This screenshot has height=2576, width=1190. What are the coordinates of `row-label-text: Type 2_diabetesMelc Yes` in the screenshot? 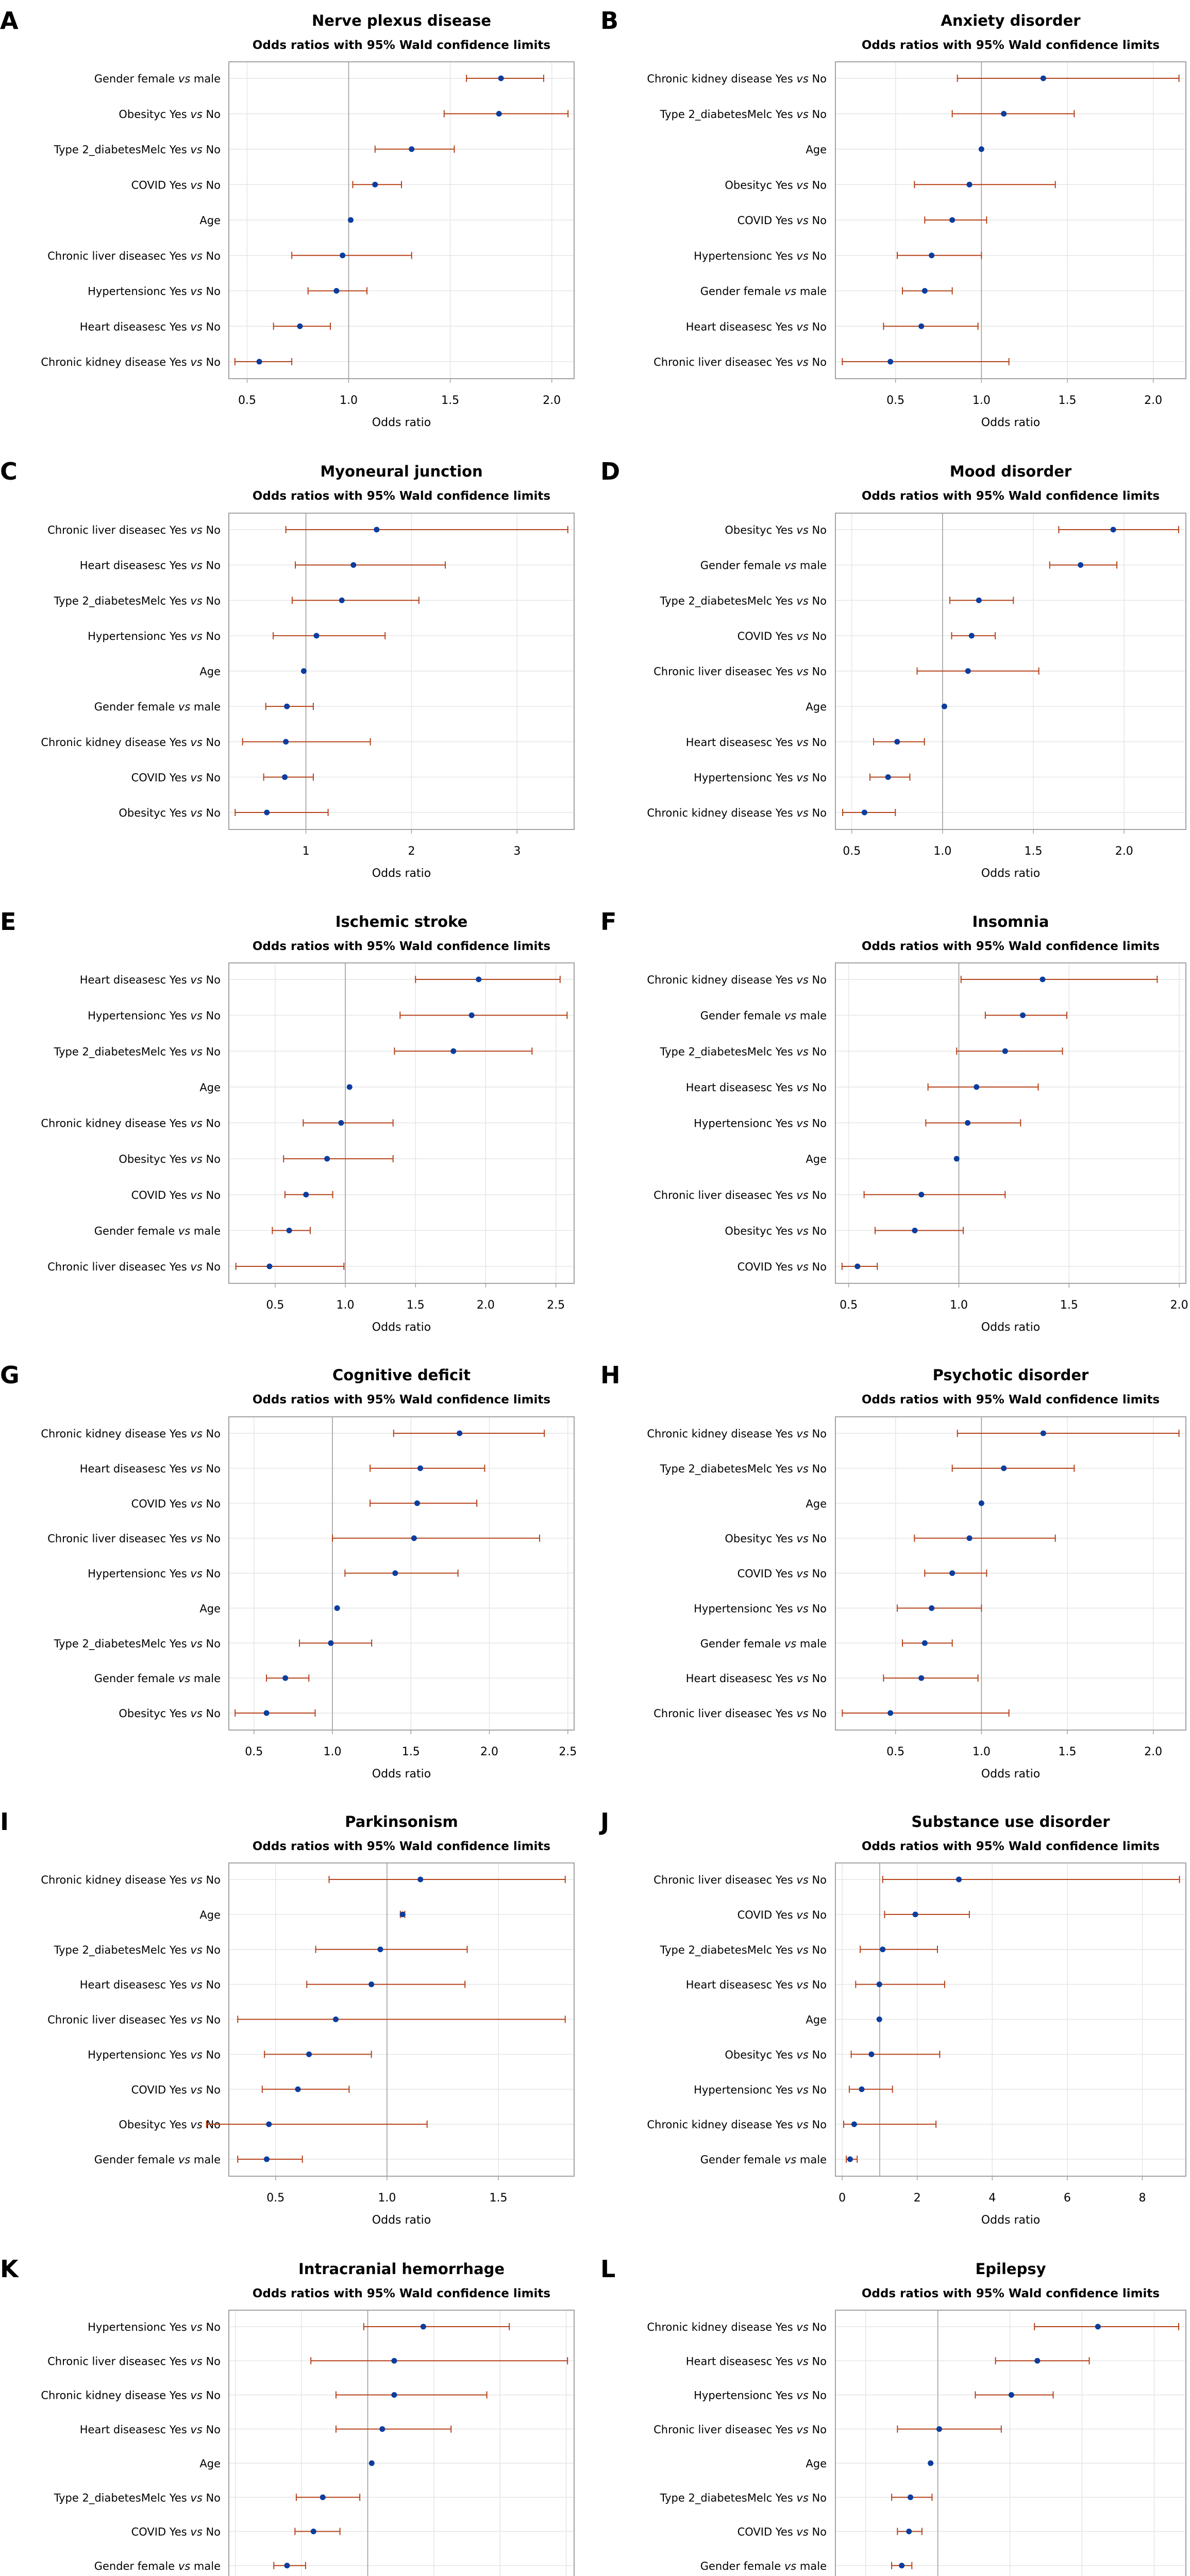 It's located at (728, 1051).